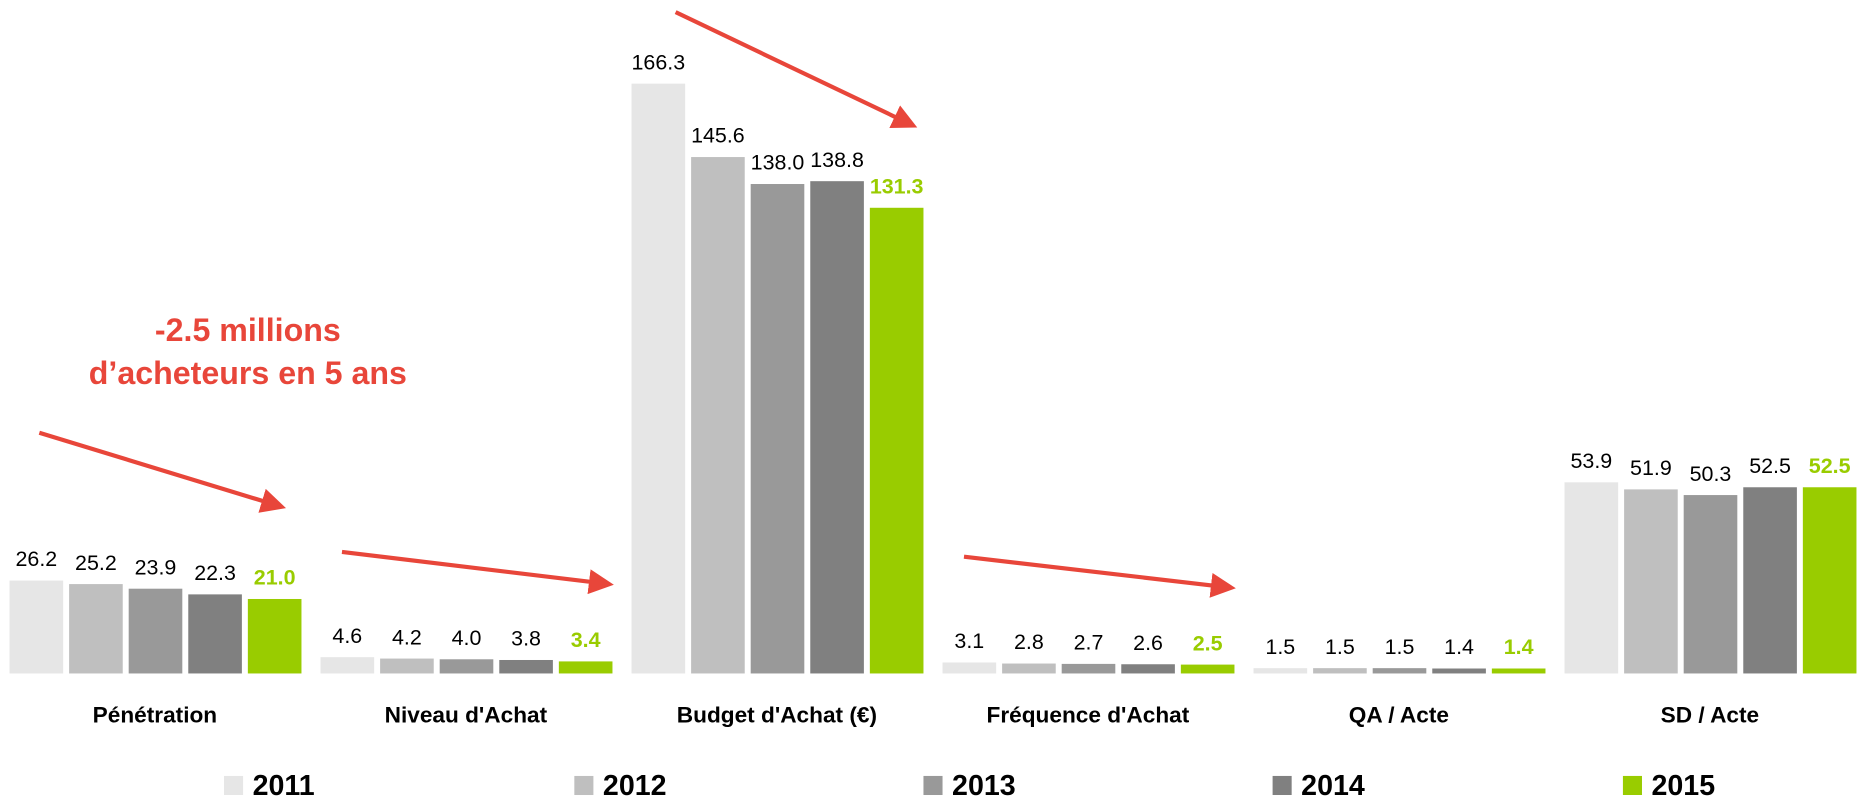 The width and height of the screenshot is (1866, 805). I want to click on x-tick-label: SD / Acte, so click(1710, 714).